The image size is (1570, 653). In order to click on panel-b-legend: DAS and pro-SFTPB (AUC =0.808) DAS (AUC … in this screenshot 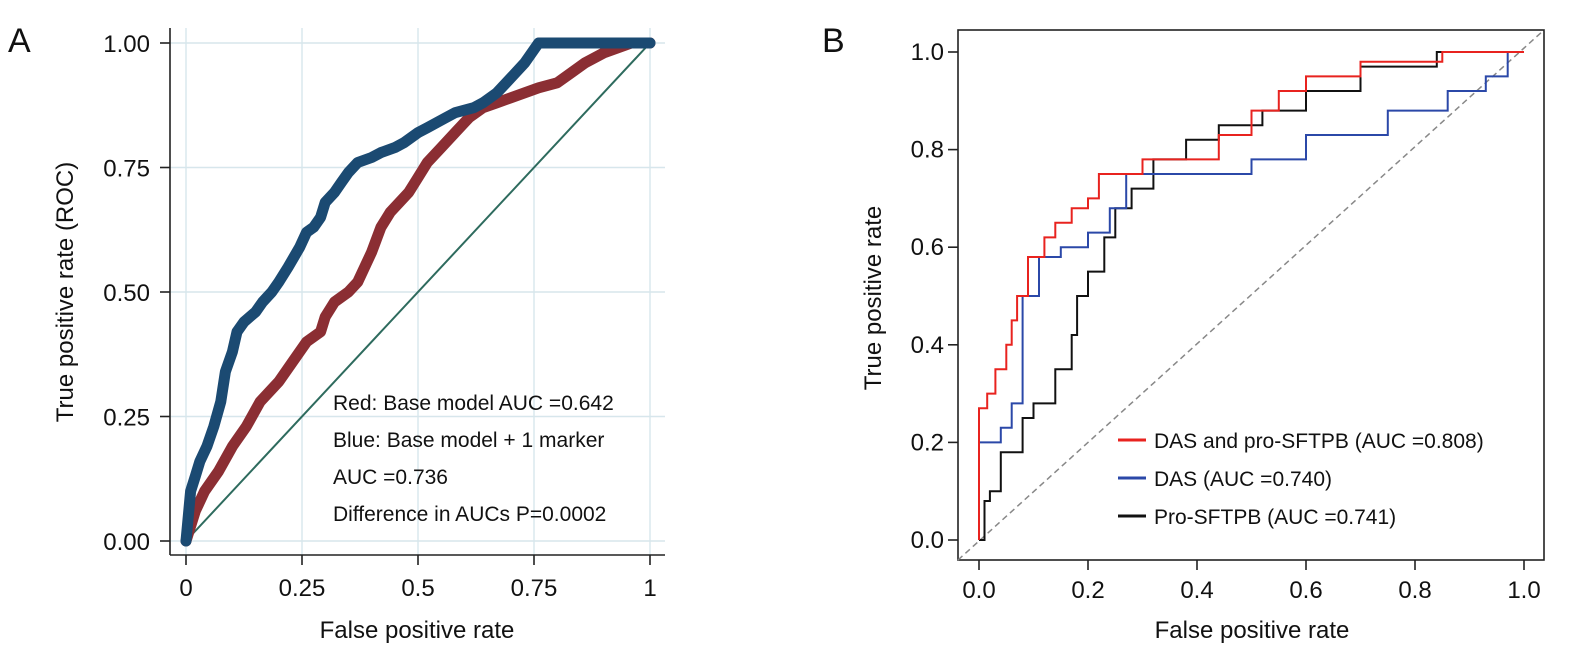, I will do `click(1301, 479)`.